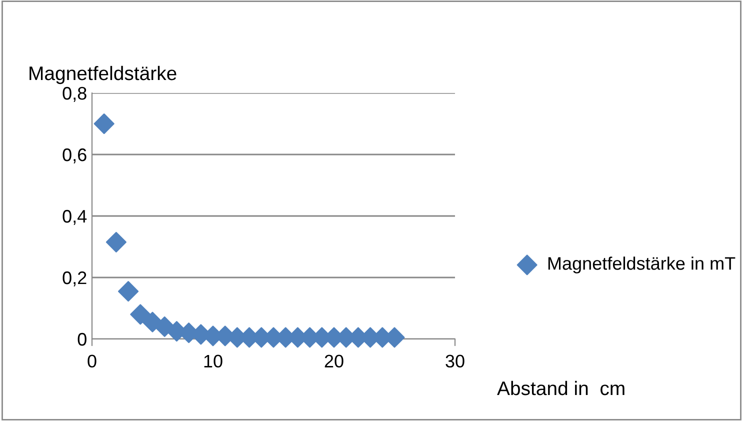  What do you see at coordinates (92, 361) in the screenshot?
I see `x-tick-label: 0` at bounding box center [92, 361].